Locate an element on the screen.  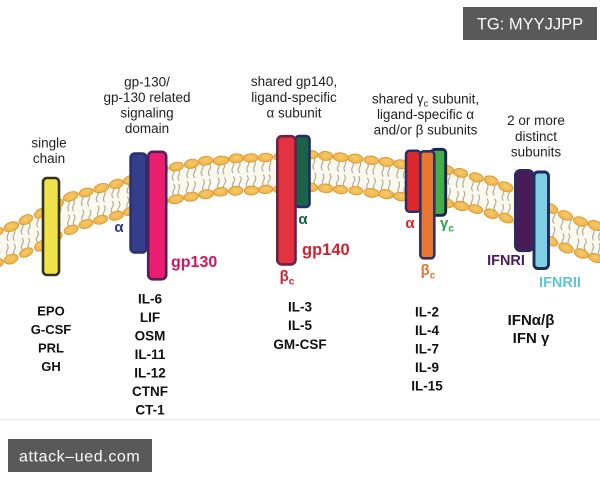
svg-text: distinct is located at coordinates (536, 136).